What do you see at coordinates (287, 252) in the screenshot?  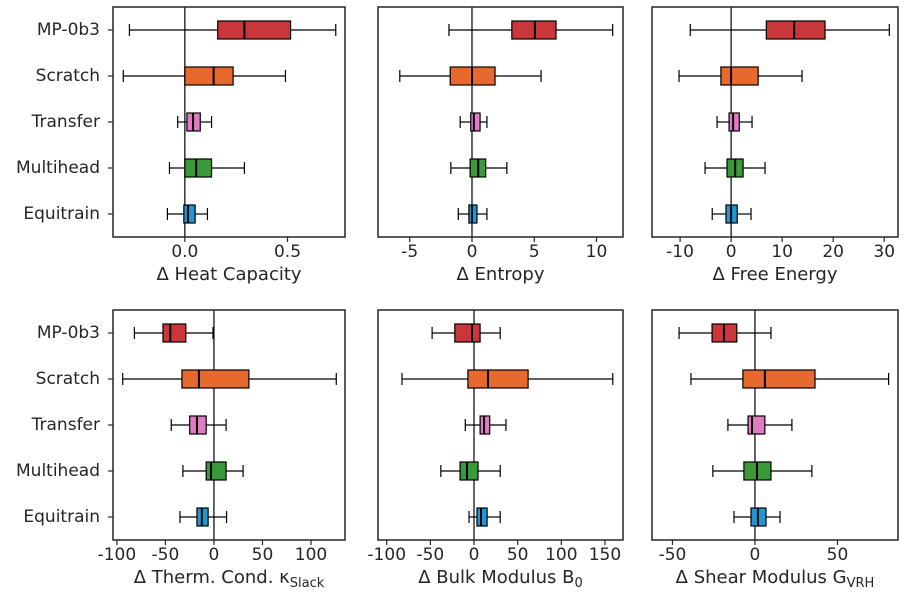 I see `x-tick-label: 0.5` at bounding box center [287, 252].